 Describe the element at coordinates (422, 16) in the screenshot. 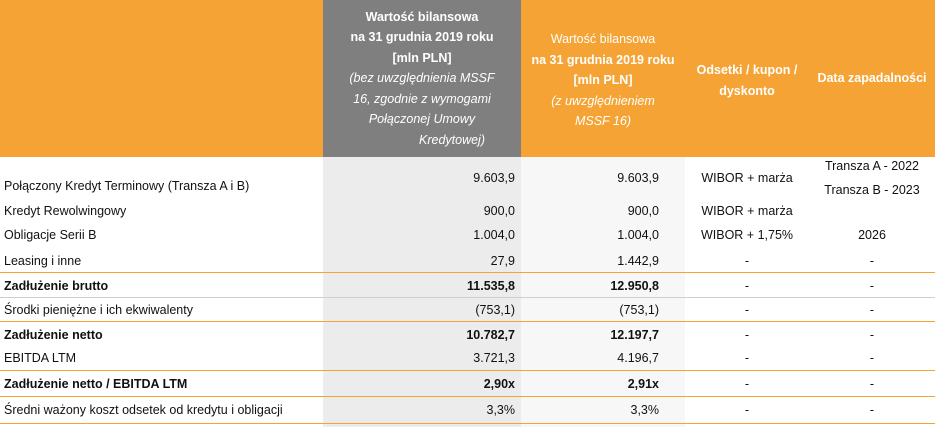

I see `header-c1-line1: Wartość bilansowa` at that location.